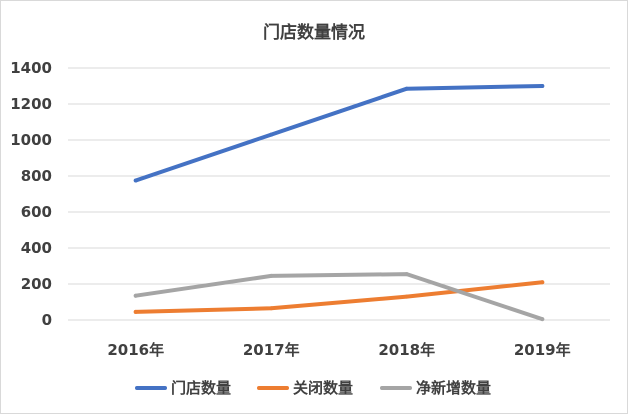  I want to click on legend: 门店数量 关闭数量 净新增数量, so click(313, 388).